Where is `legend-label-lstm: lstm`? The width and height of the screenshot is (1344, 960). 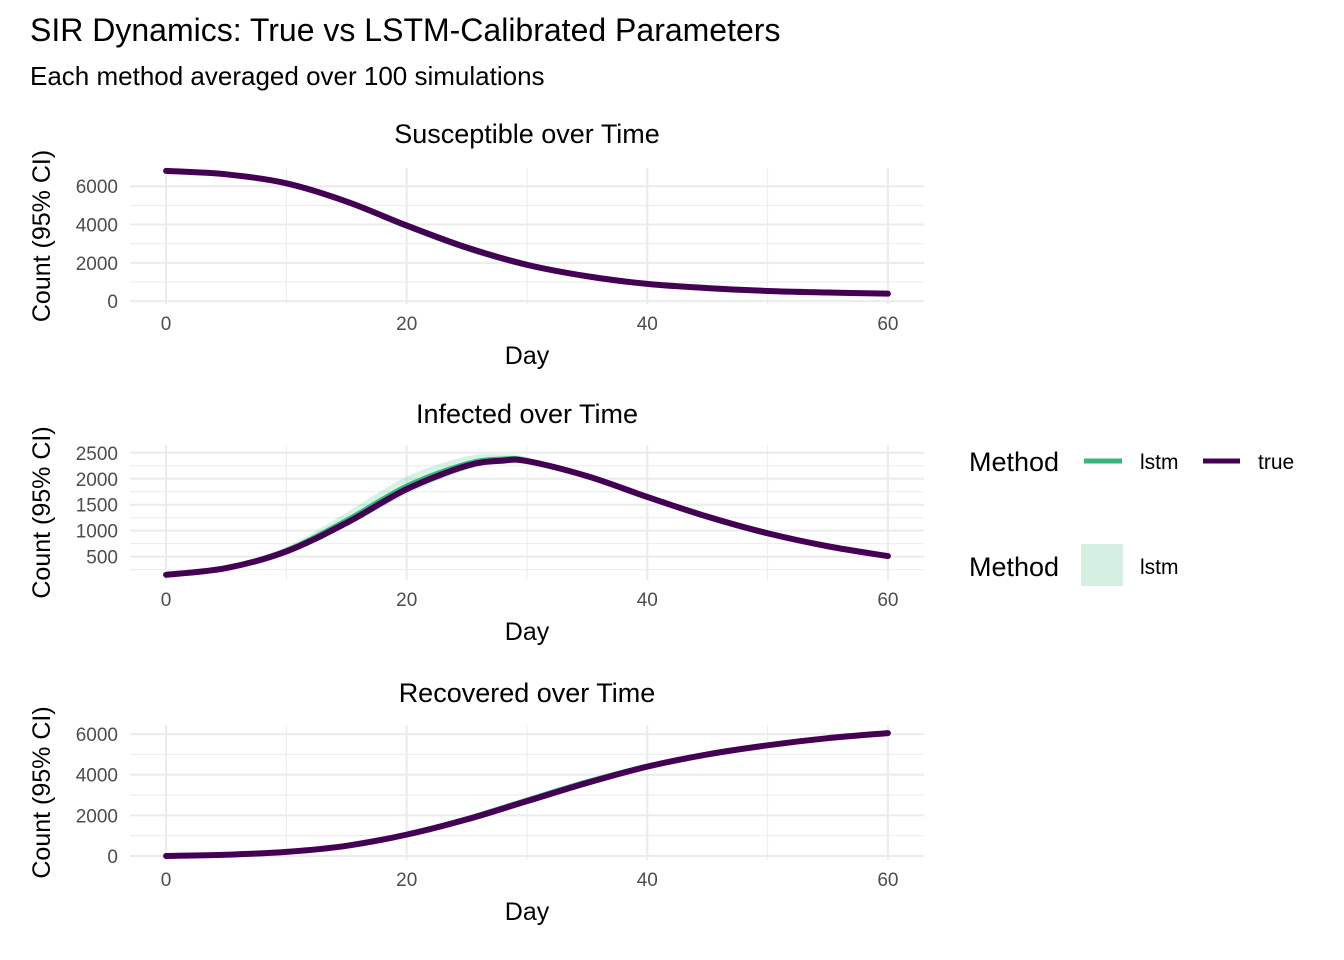 legend-label-lstm: lstm is located at coordinates (1159, 462).